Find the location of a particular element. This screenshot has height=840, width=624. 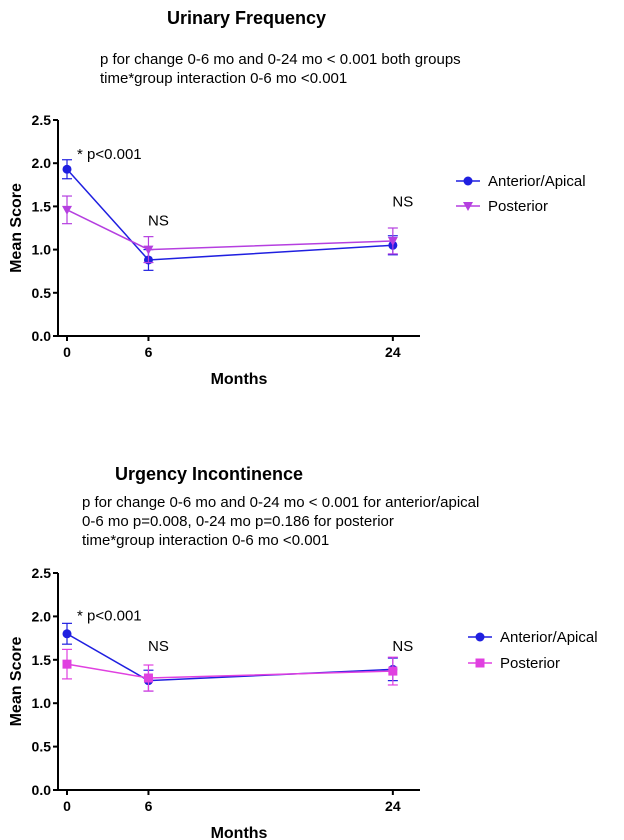

chart-title: Urinary Frequency is located at coordinates (247, 18).